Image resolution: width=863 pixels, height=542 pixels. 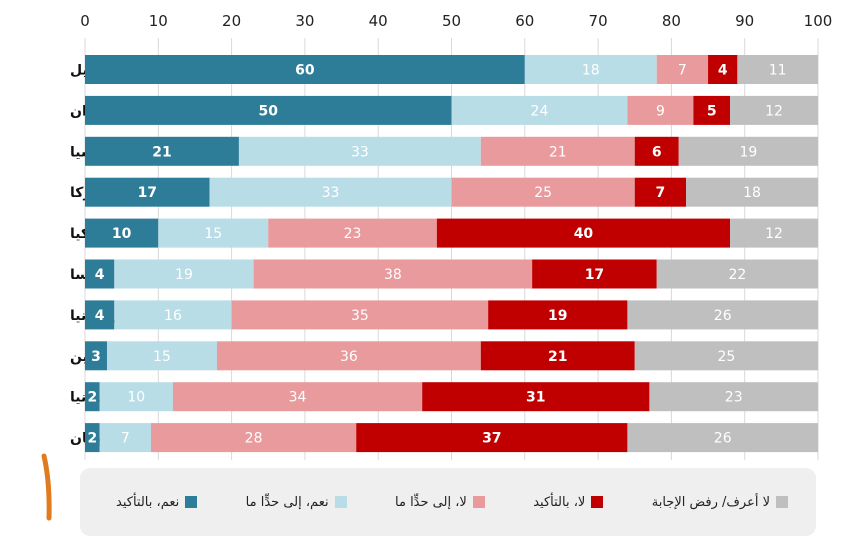 I want to click on legend-label-yes-definitely: نعم، بالتأكيد, so click(x=148, y=502).